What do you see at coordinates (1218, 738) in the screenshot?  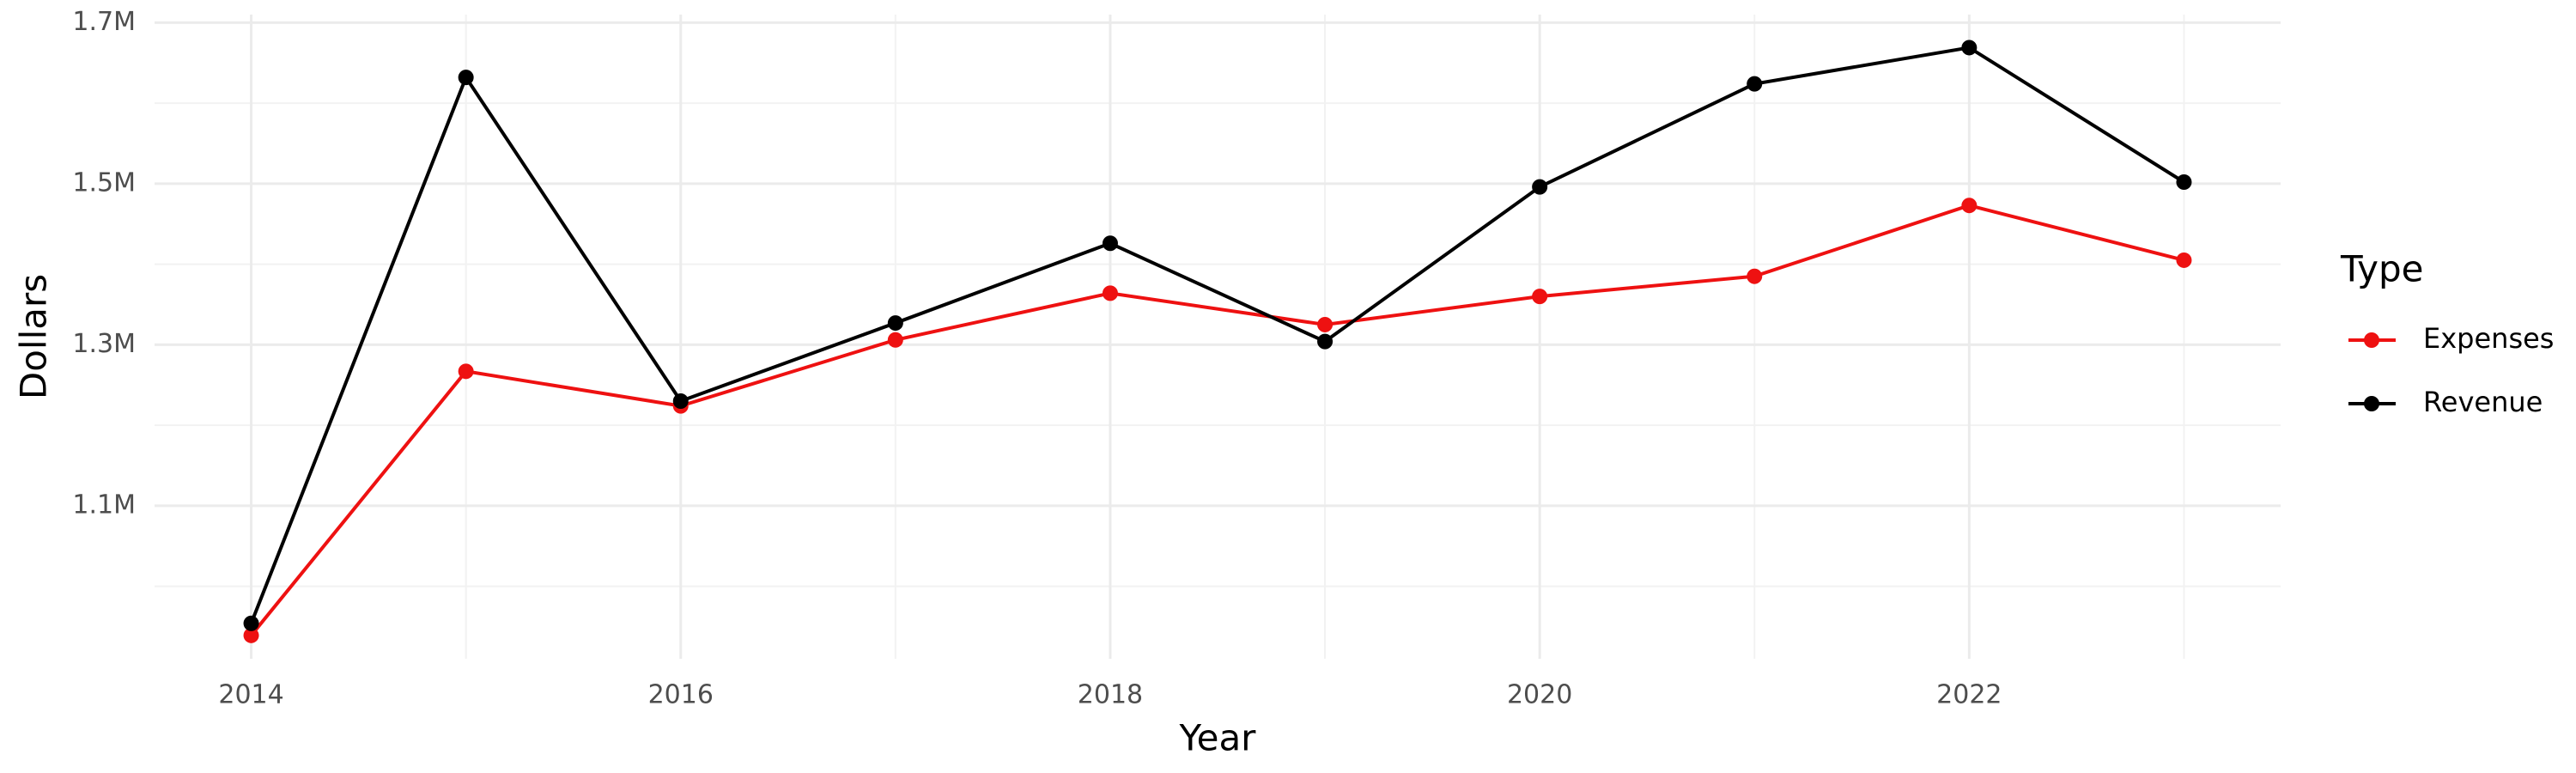 I see `x-axis-title: Year` at bounding box center [1218, 738].